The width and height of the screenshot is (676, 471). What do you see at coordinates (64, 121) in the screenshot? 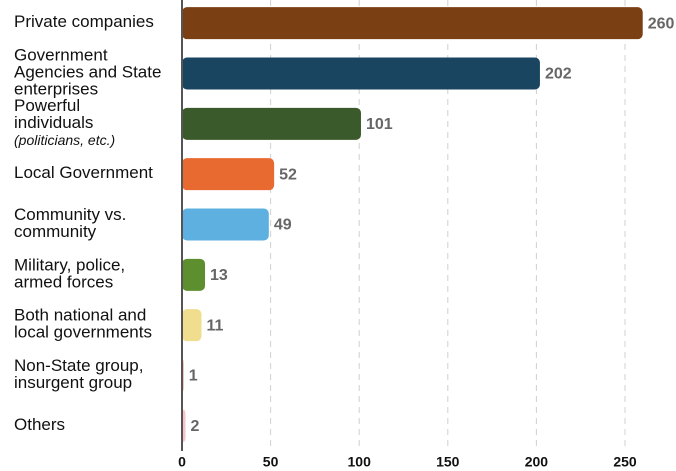
I see `category-label: Powerful individuals (politicians, etc.)` at bounding box center [64, 121].